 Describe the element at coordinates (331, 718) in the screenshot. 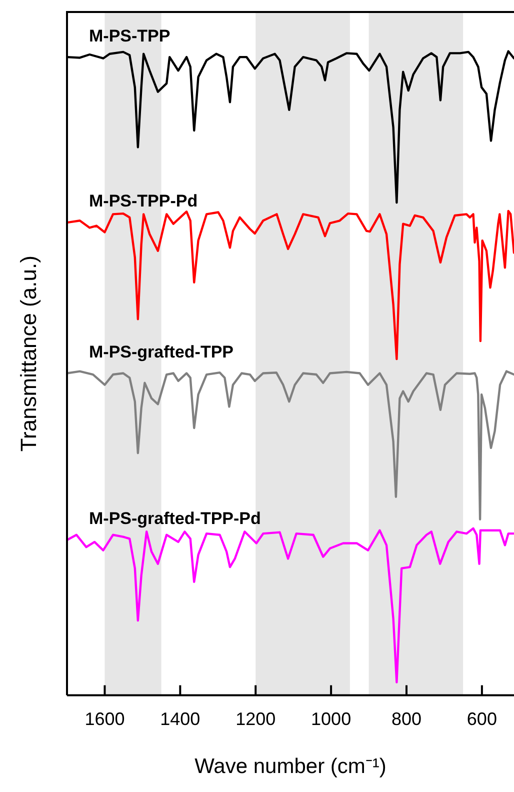

I see `x-tick-label: 1000` at that location.